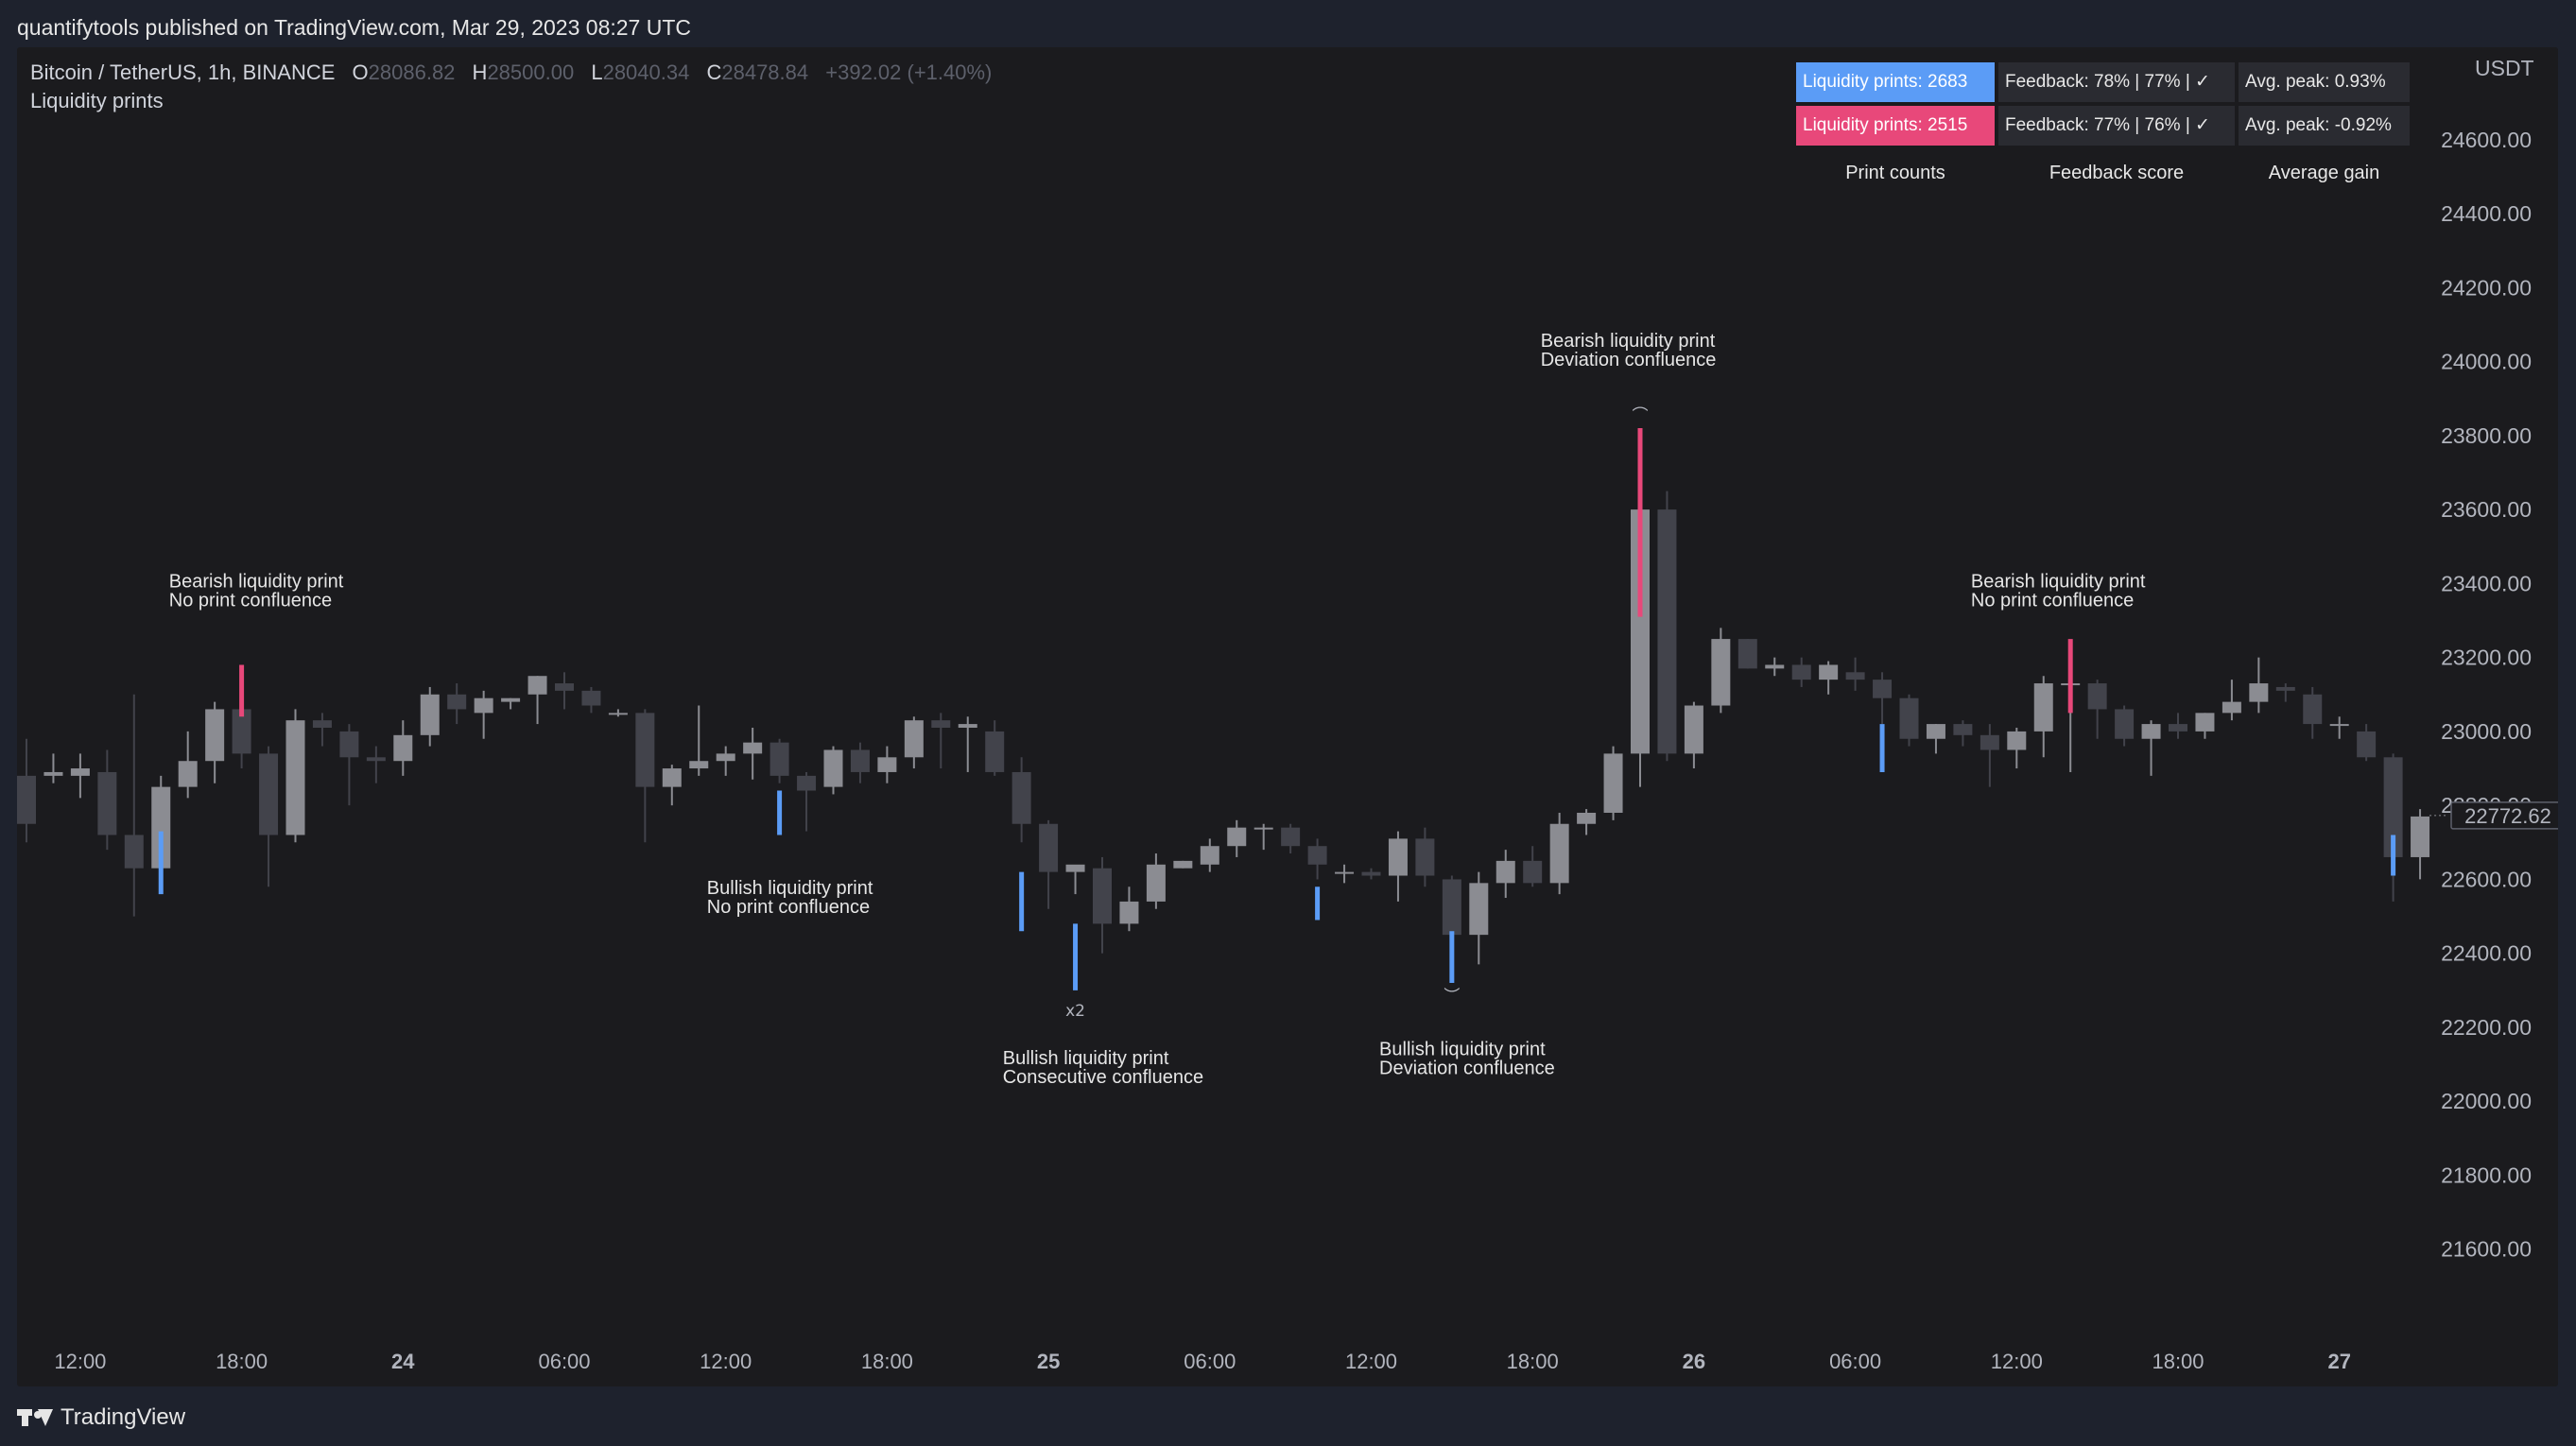 This screenshot has width=2576, height=1446. I want to click on caption-print-counts: Print counts, so click(1895, 173).